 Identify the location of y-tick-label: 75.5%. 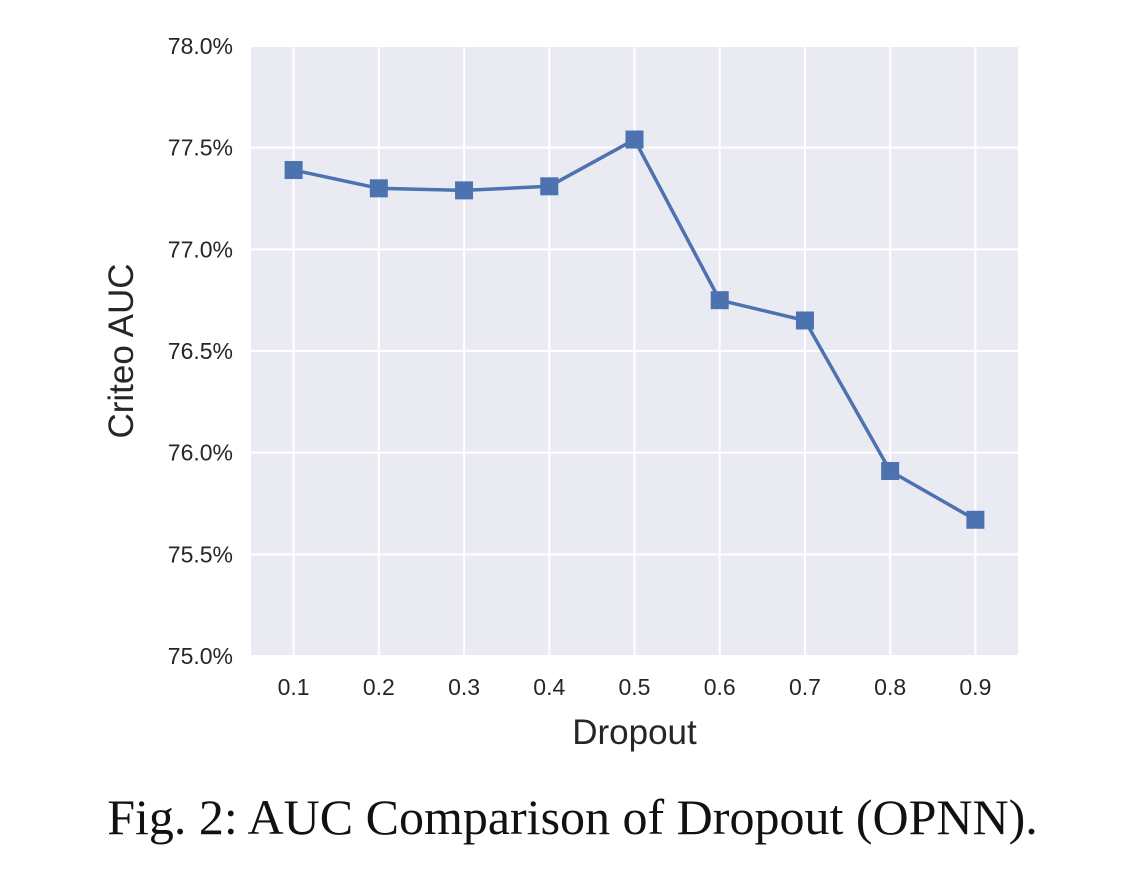
(200, 554).